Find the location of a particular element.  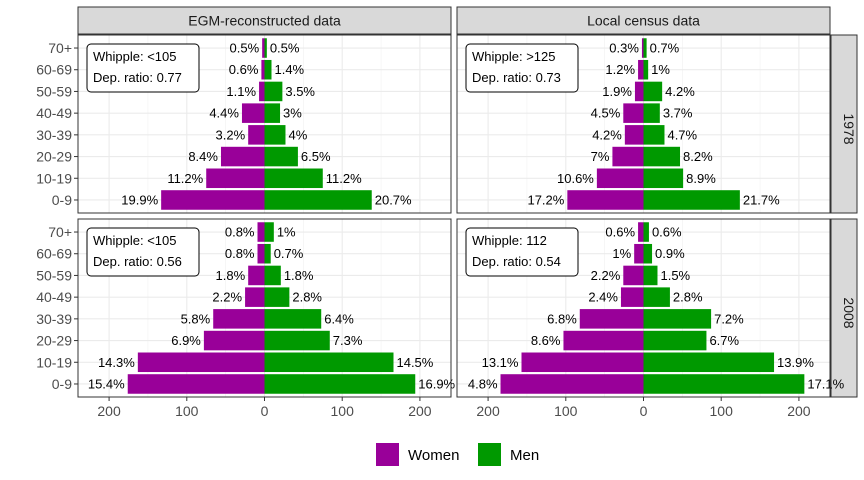

bar-label: 11.2% is located at coordinates (185, 178).